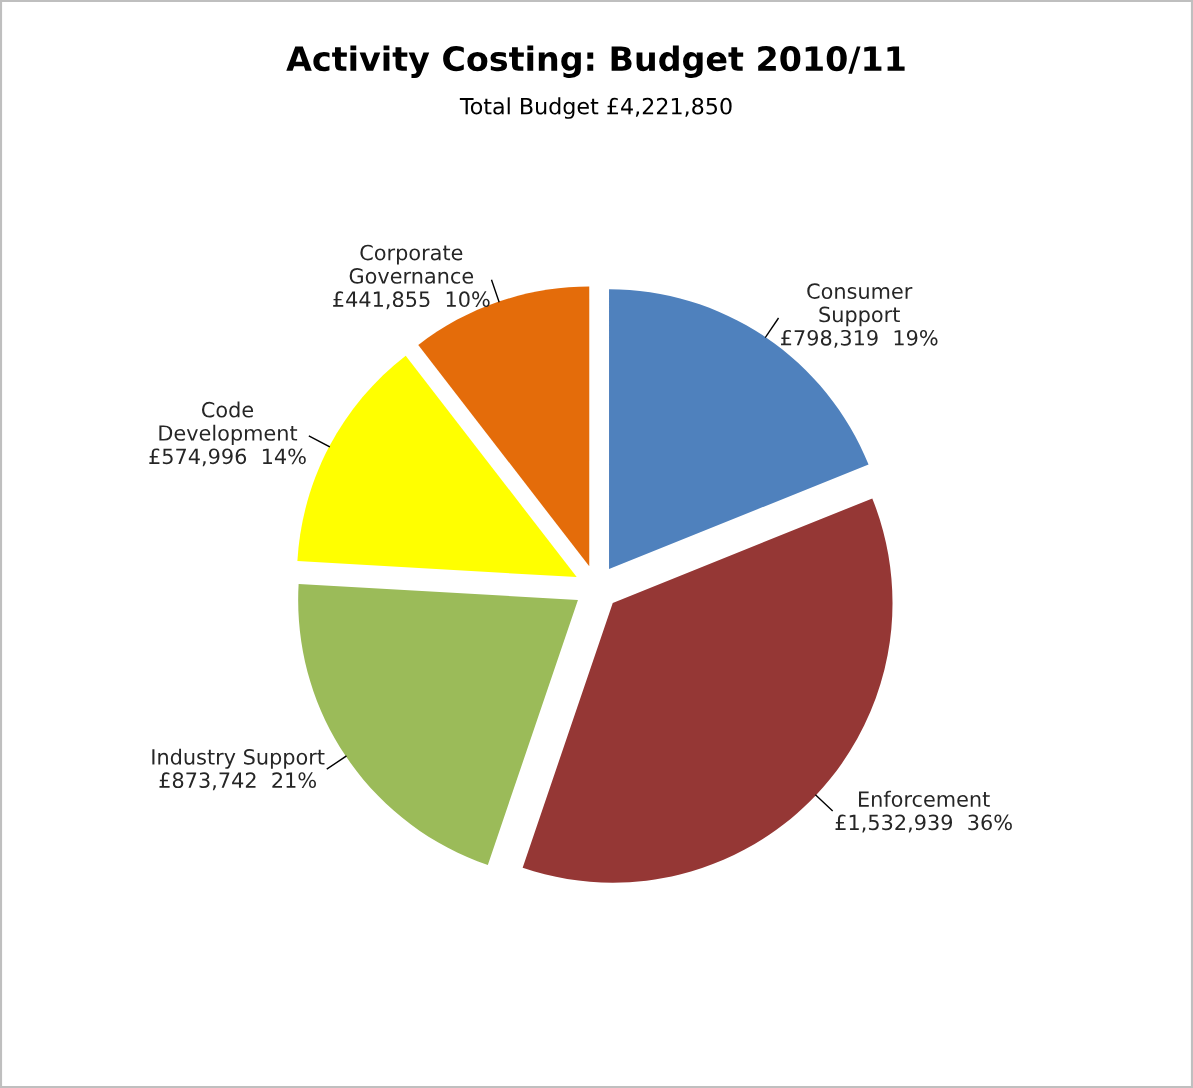 Image resolution: width=1193 pixels, height=1088 pixels. What do you see at coordinates (411, 300) in the screenshot?
I see `data-label: £441,855 10%` at bounding box center [411, 300].